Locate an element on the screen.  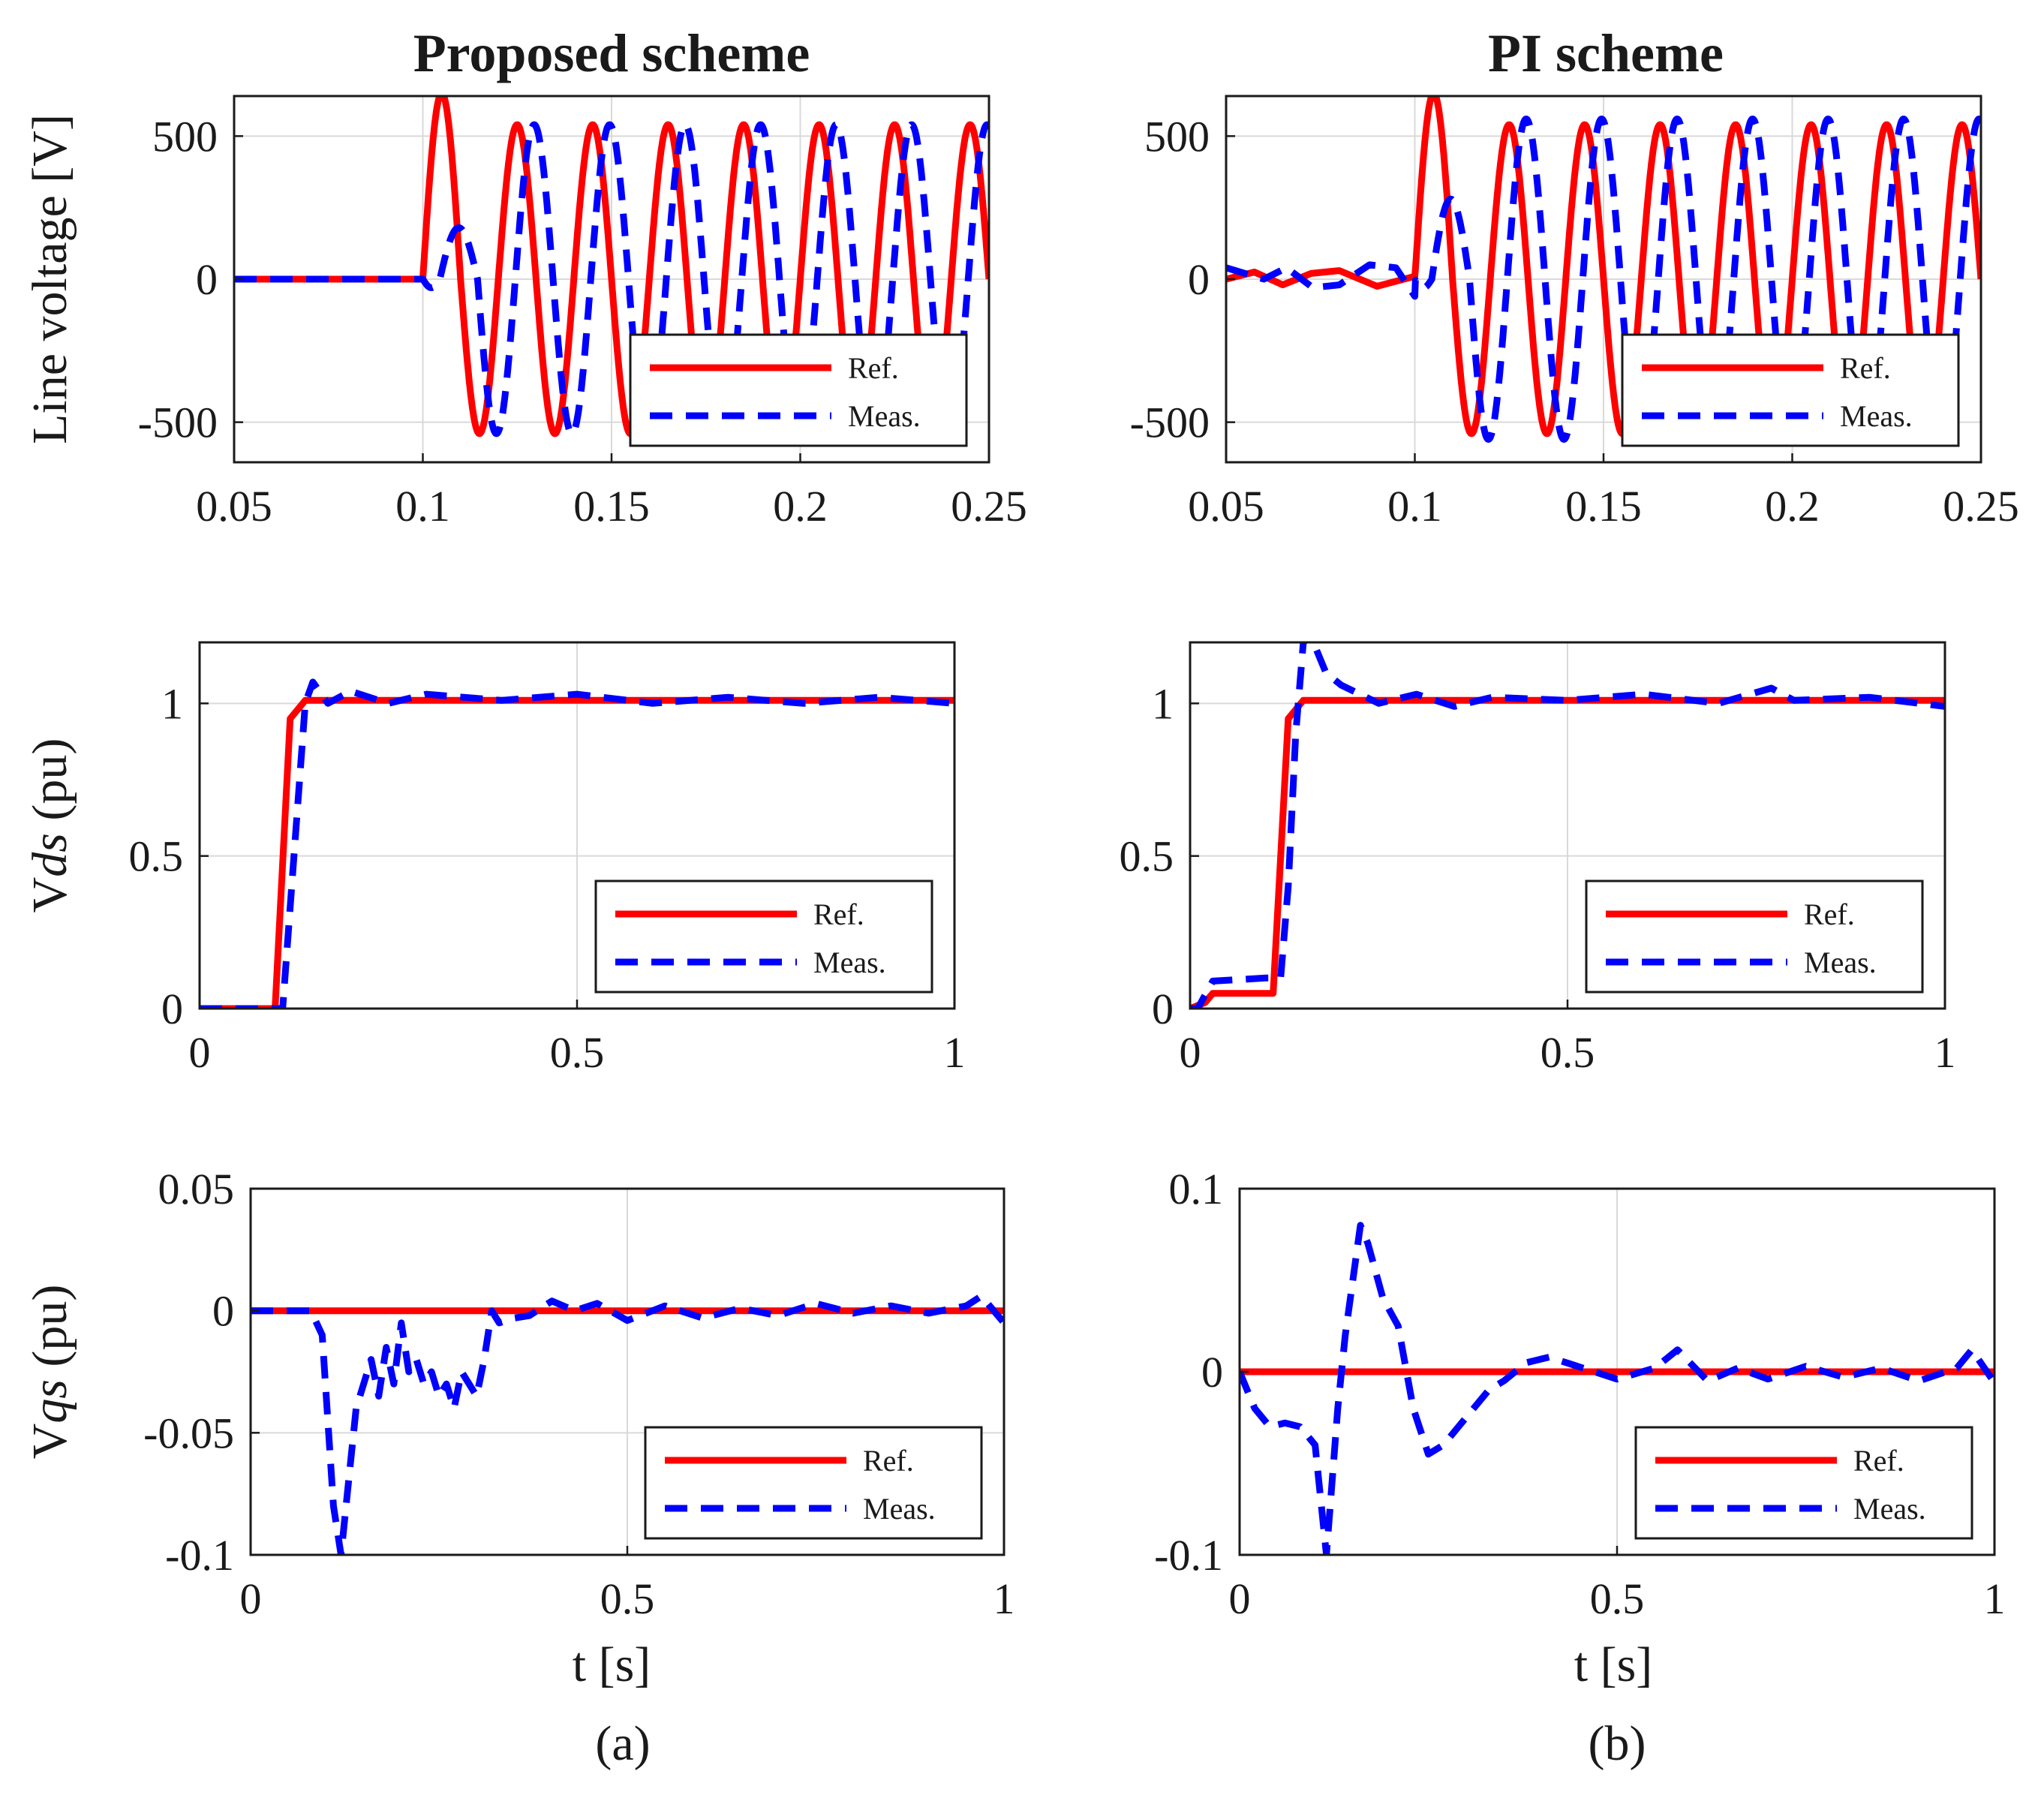
column-a-xlabel: t [s] is located at coordinates (612, 1664).